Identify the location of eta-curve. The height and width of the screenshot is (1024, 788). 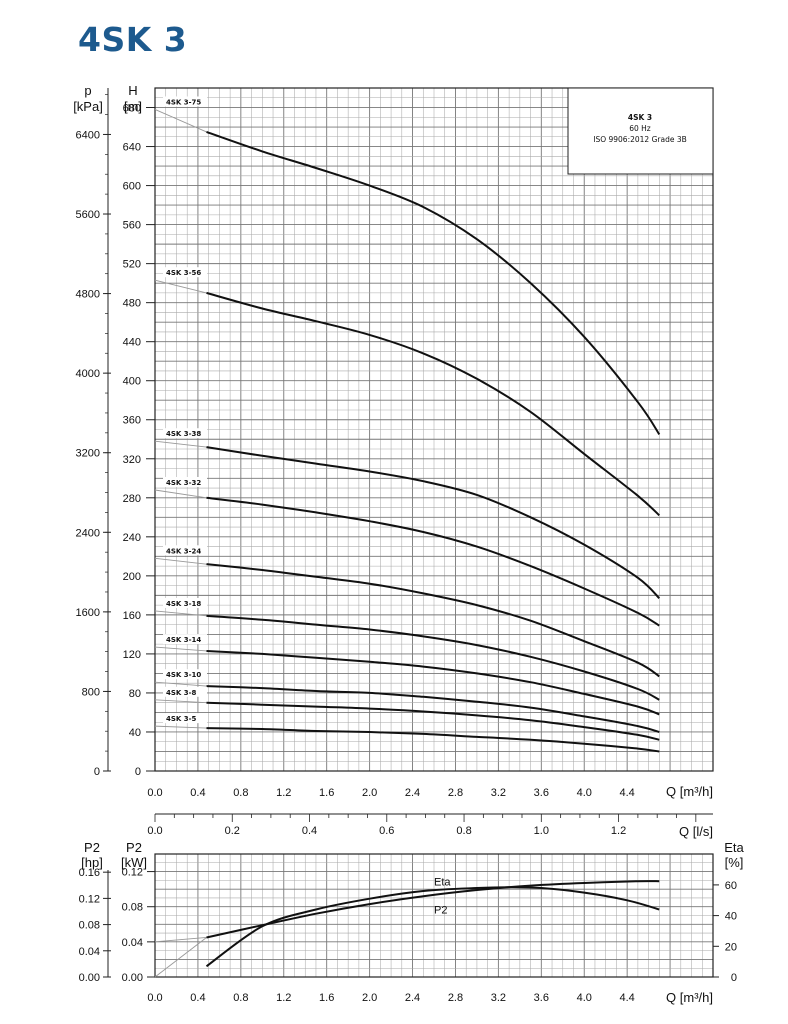
(432, 927).